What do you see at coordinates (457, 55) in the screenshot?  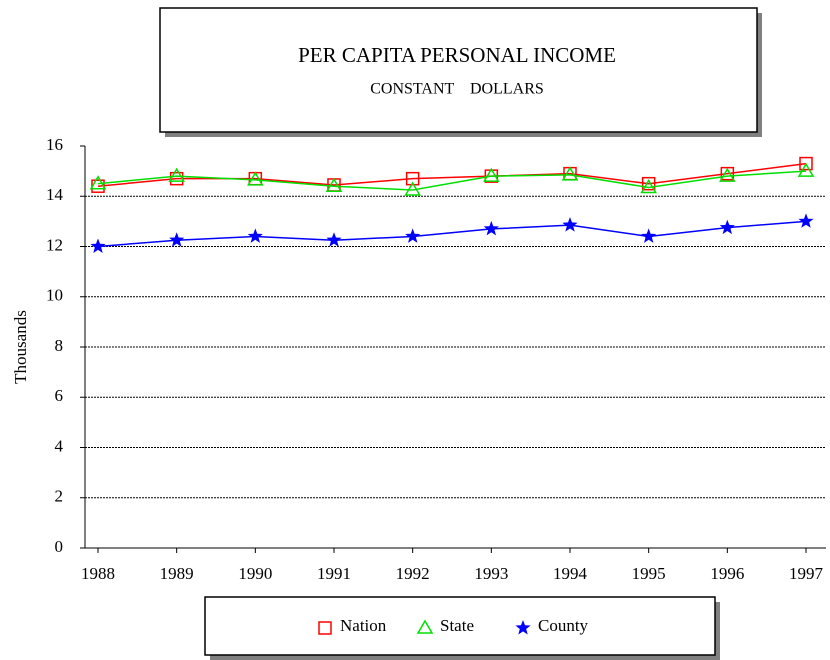 I see `chart-title: PER CAPITA PERSONAL INCOME` at bounding box center [457, 55].